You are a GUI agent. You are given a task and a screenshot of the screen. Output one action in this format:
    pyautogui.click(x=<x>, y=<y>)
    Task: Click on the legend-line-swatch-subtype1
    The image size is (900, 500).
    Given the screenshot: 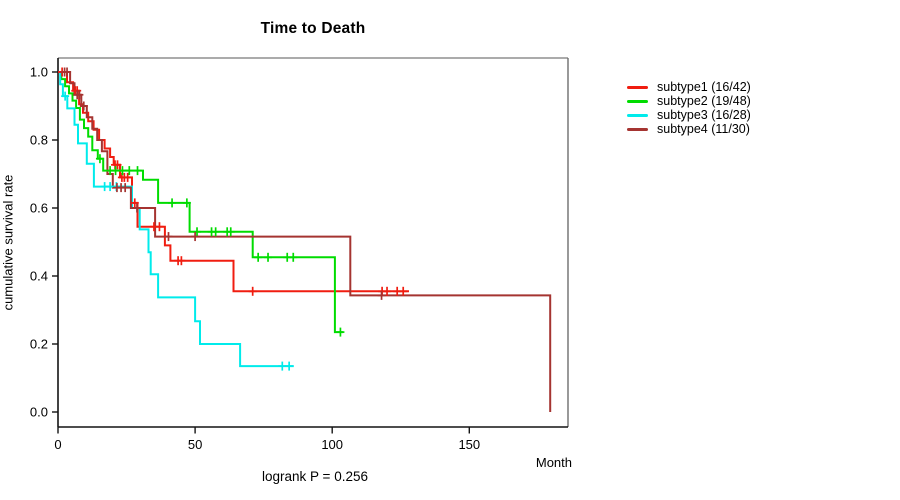 What is the action you would take?
    pyautogui.click(x=637, y=87)
    